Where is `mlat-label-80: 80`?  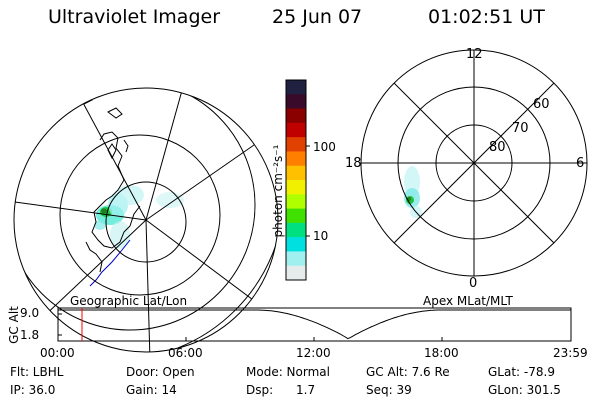 mlat-label-80: 80 is located at coordinates (497, 147).